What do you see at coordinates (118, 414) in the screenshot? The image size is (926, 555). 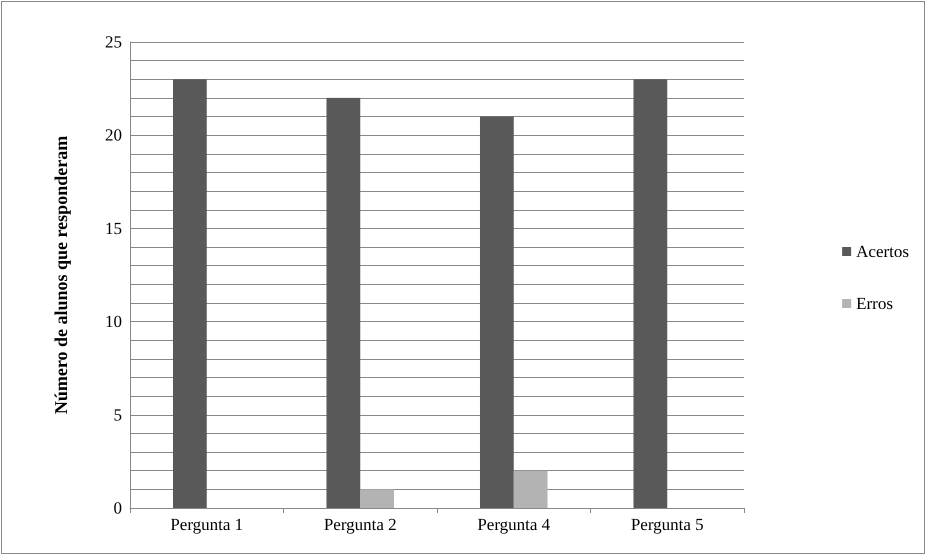 I see `y-tick-label: 5` at bounding box center [118, 414].